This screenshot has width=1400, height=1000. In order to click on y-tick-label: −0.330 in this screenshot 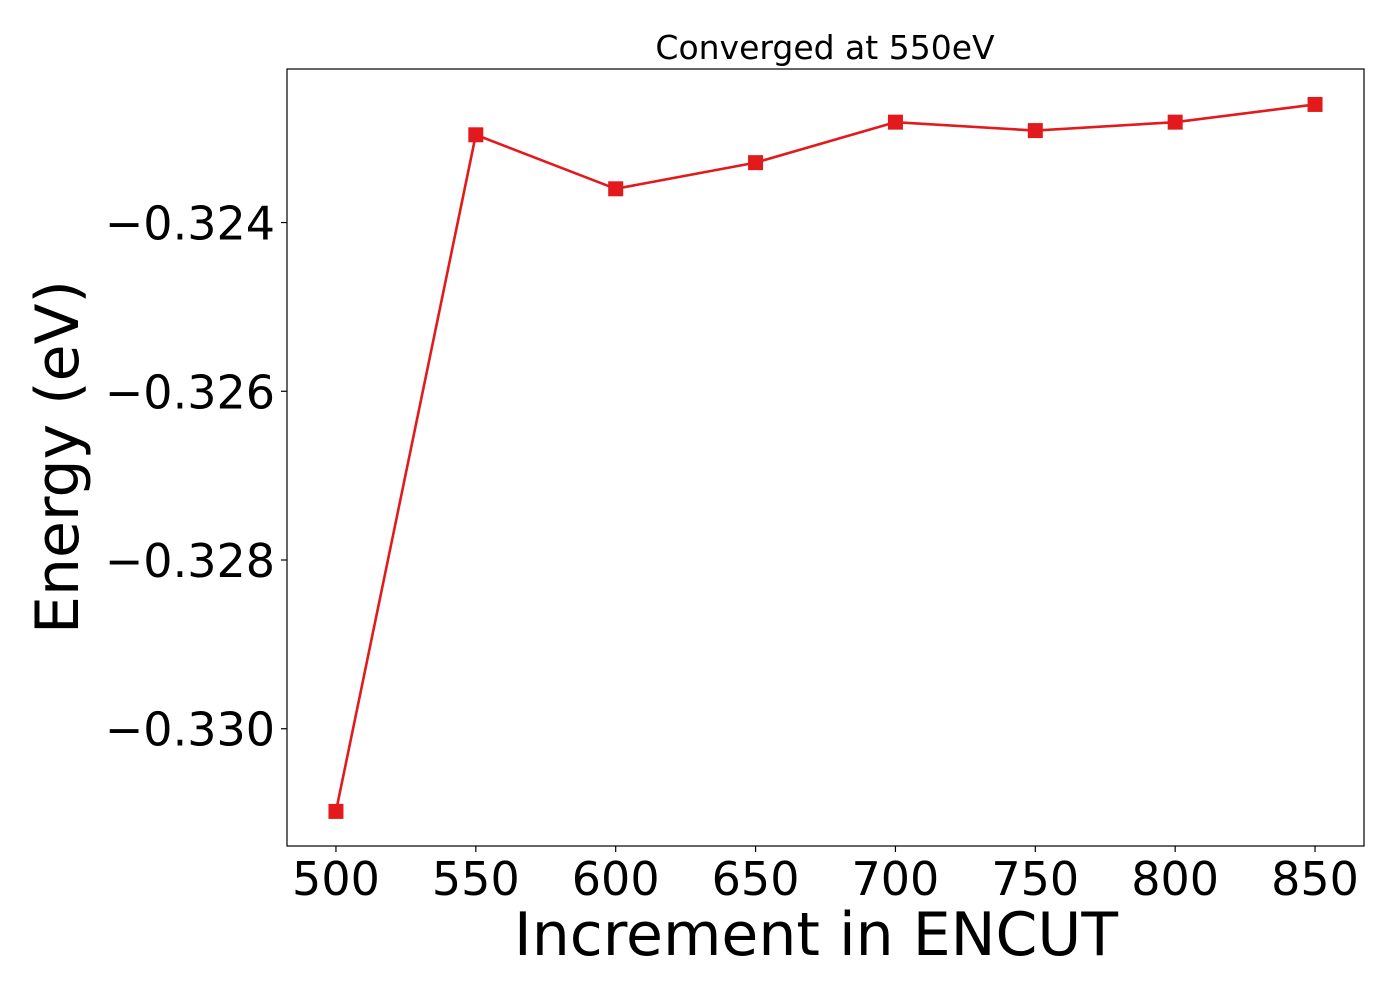, I will do `click(190, 730)`.